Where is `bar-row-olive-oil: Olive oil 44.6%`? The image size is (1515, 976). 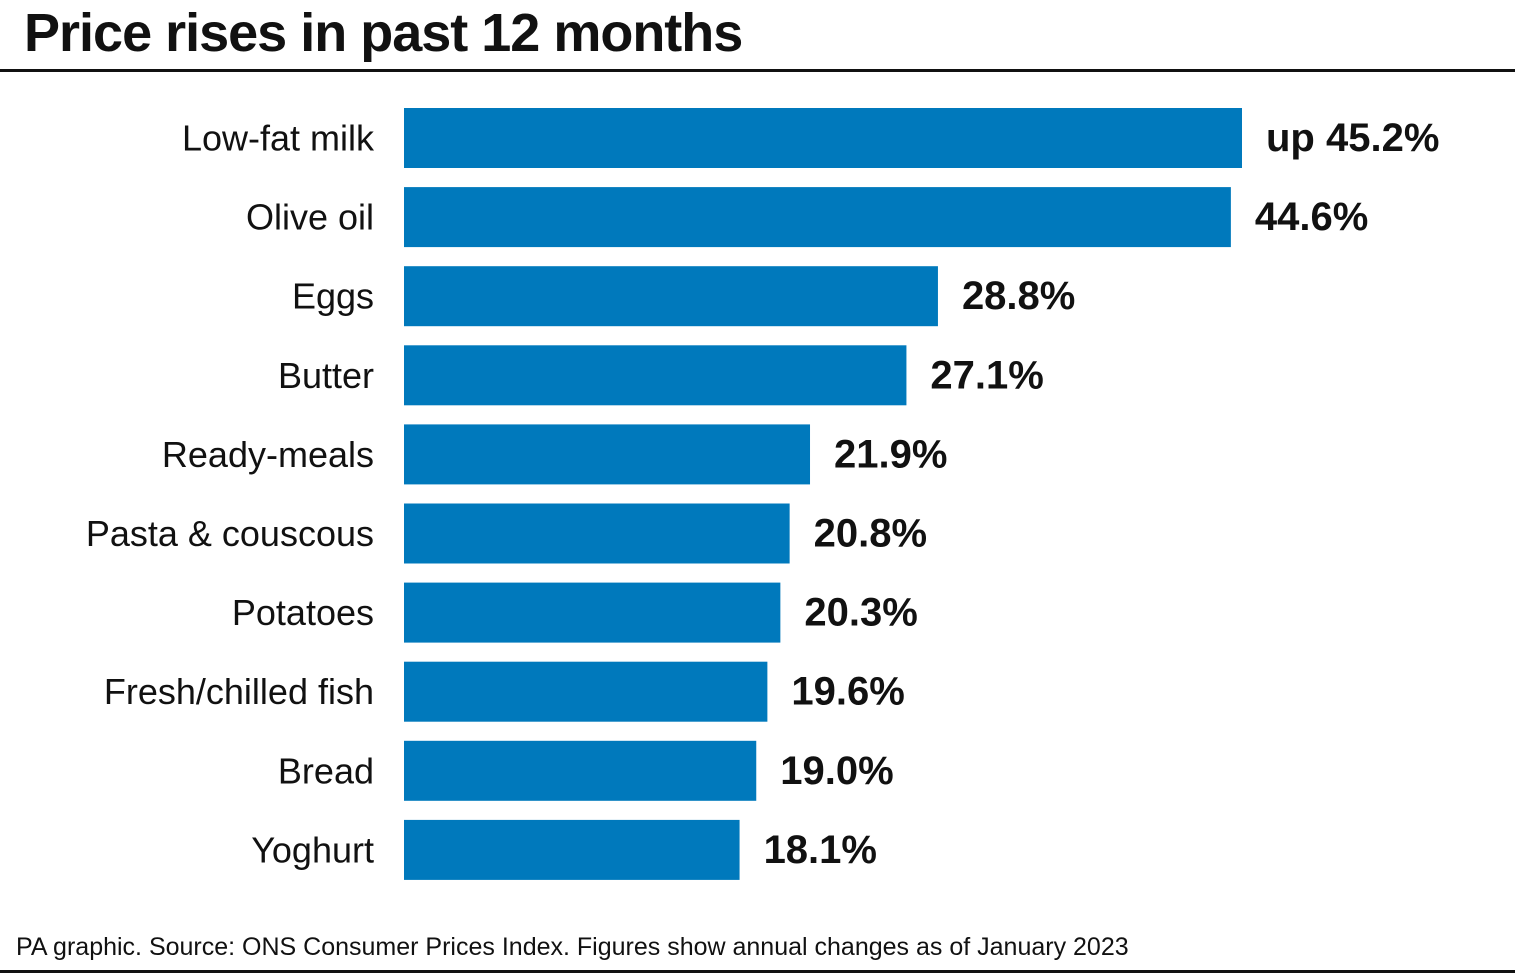
bar-row-olive-oil: Olive oil 44.6% is located at coordinates (807, 217).